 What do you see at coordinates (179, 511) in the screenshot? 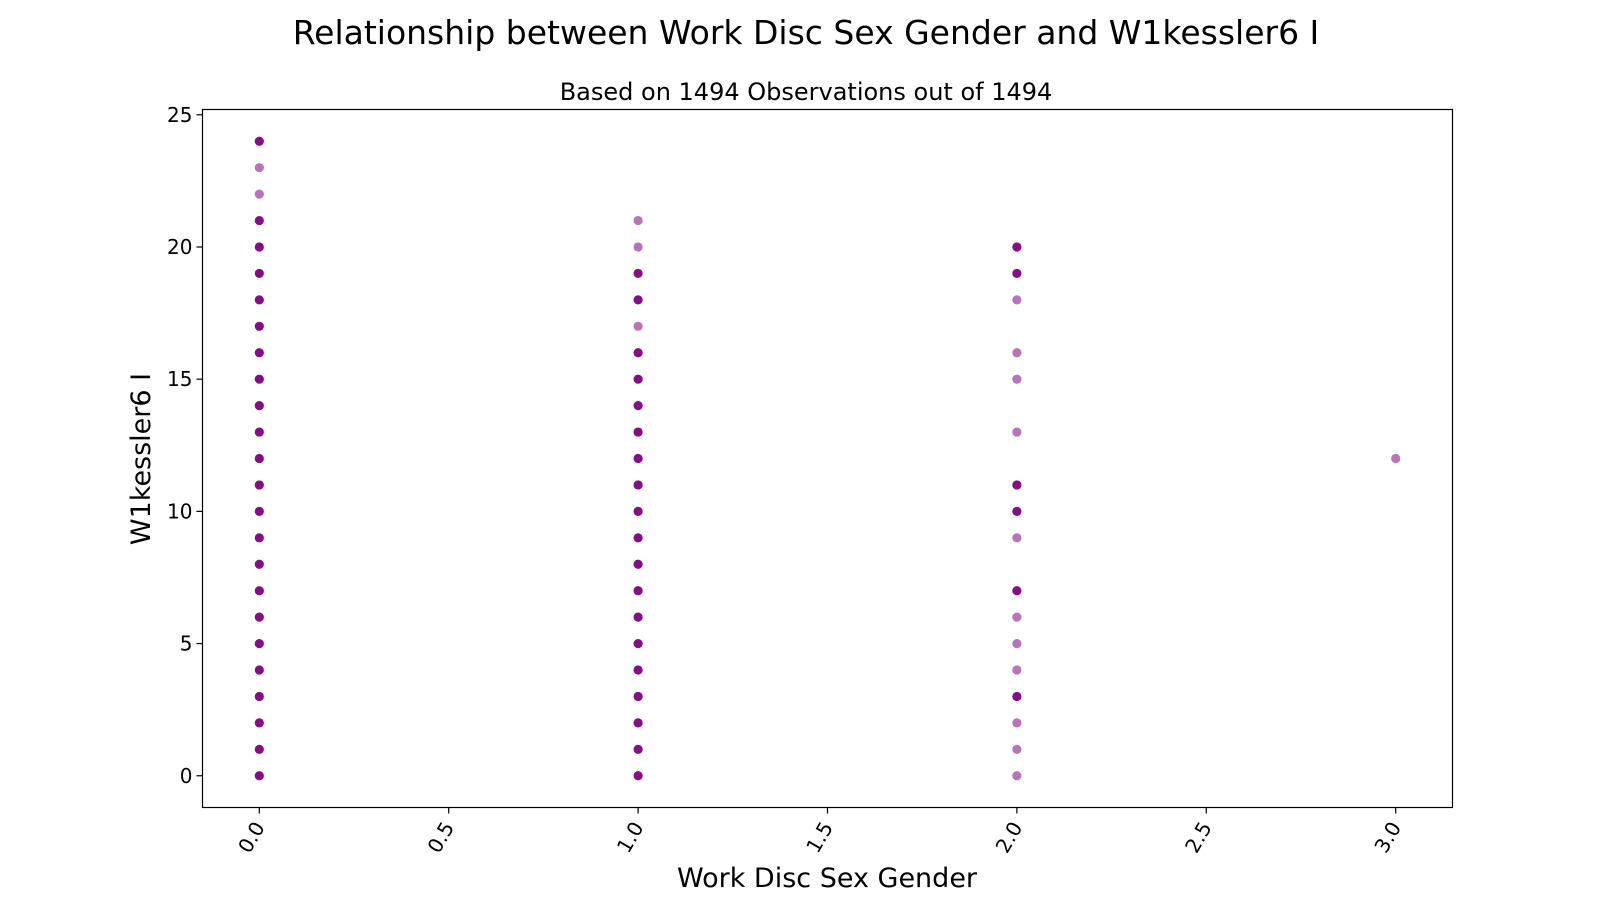
I see `y-tick-label: 10` at bounding box center [179, 511].